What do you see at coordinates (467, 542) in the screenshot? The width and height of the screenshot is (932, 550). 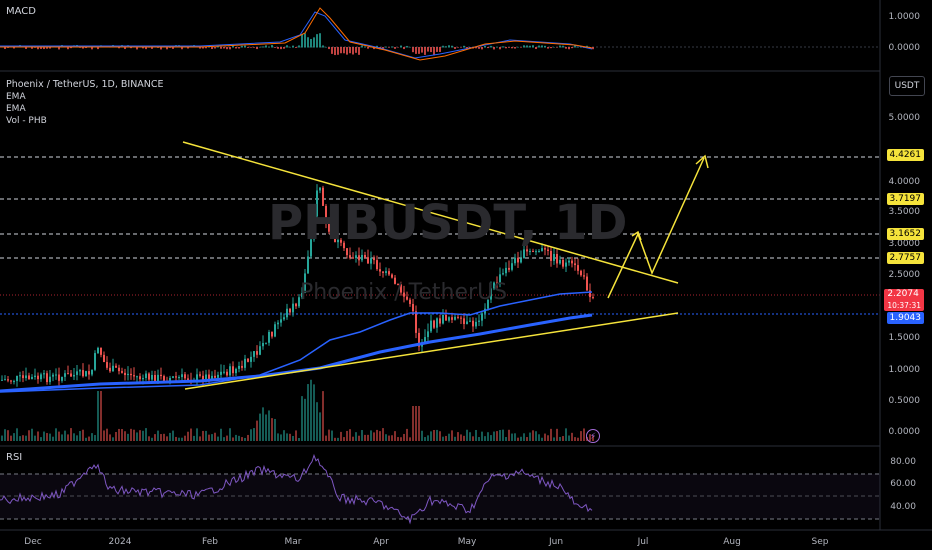 I see `time-axis-label: May` at bounding box center [467, 542].